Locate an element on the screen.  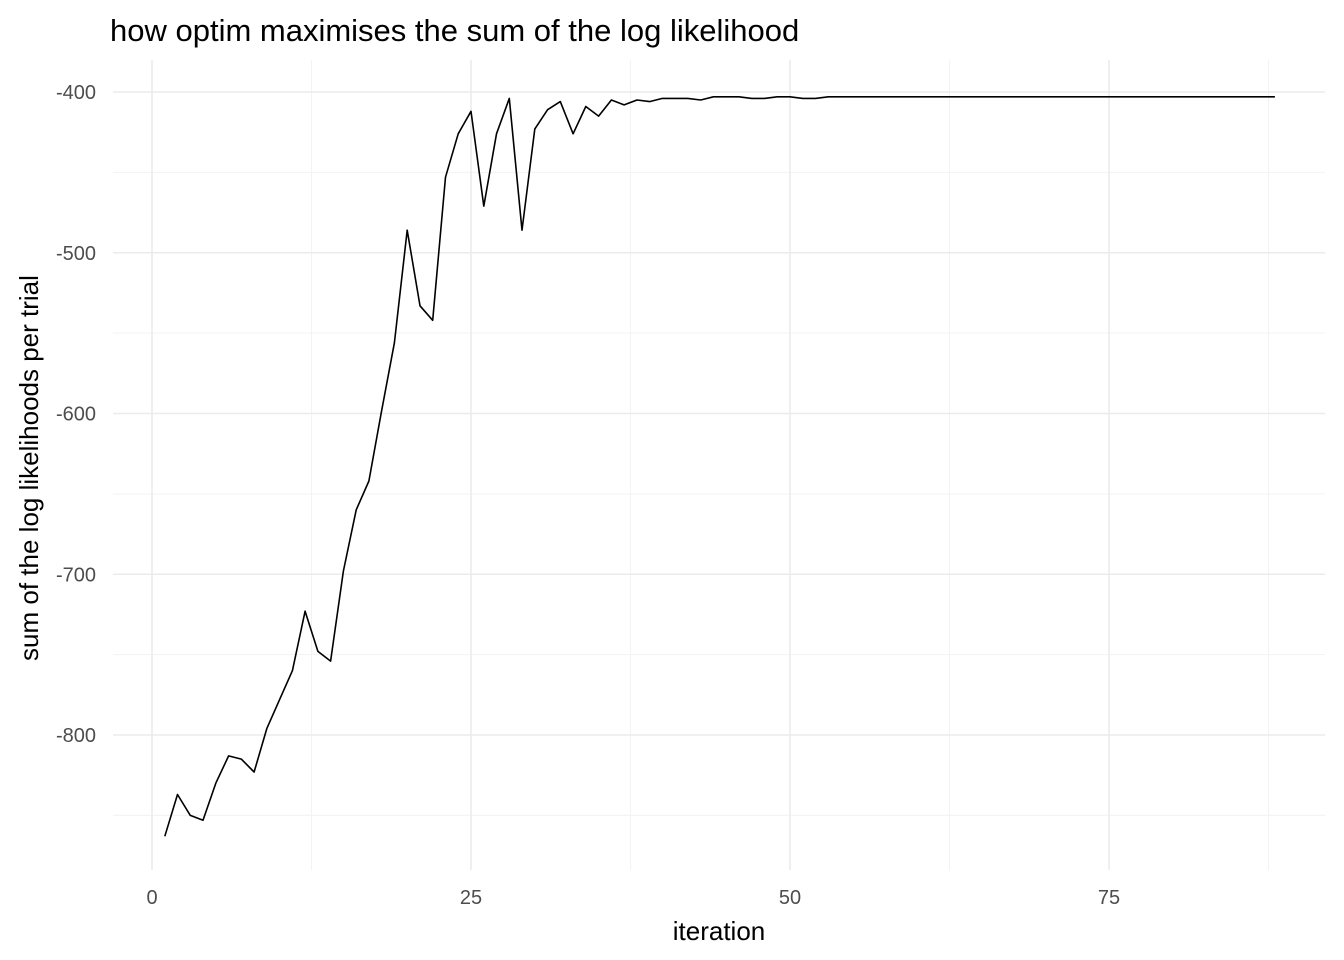
y-tick-label: -800 is located at coordinates (76, 736).